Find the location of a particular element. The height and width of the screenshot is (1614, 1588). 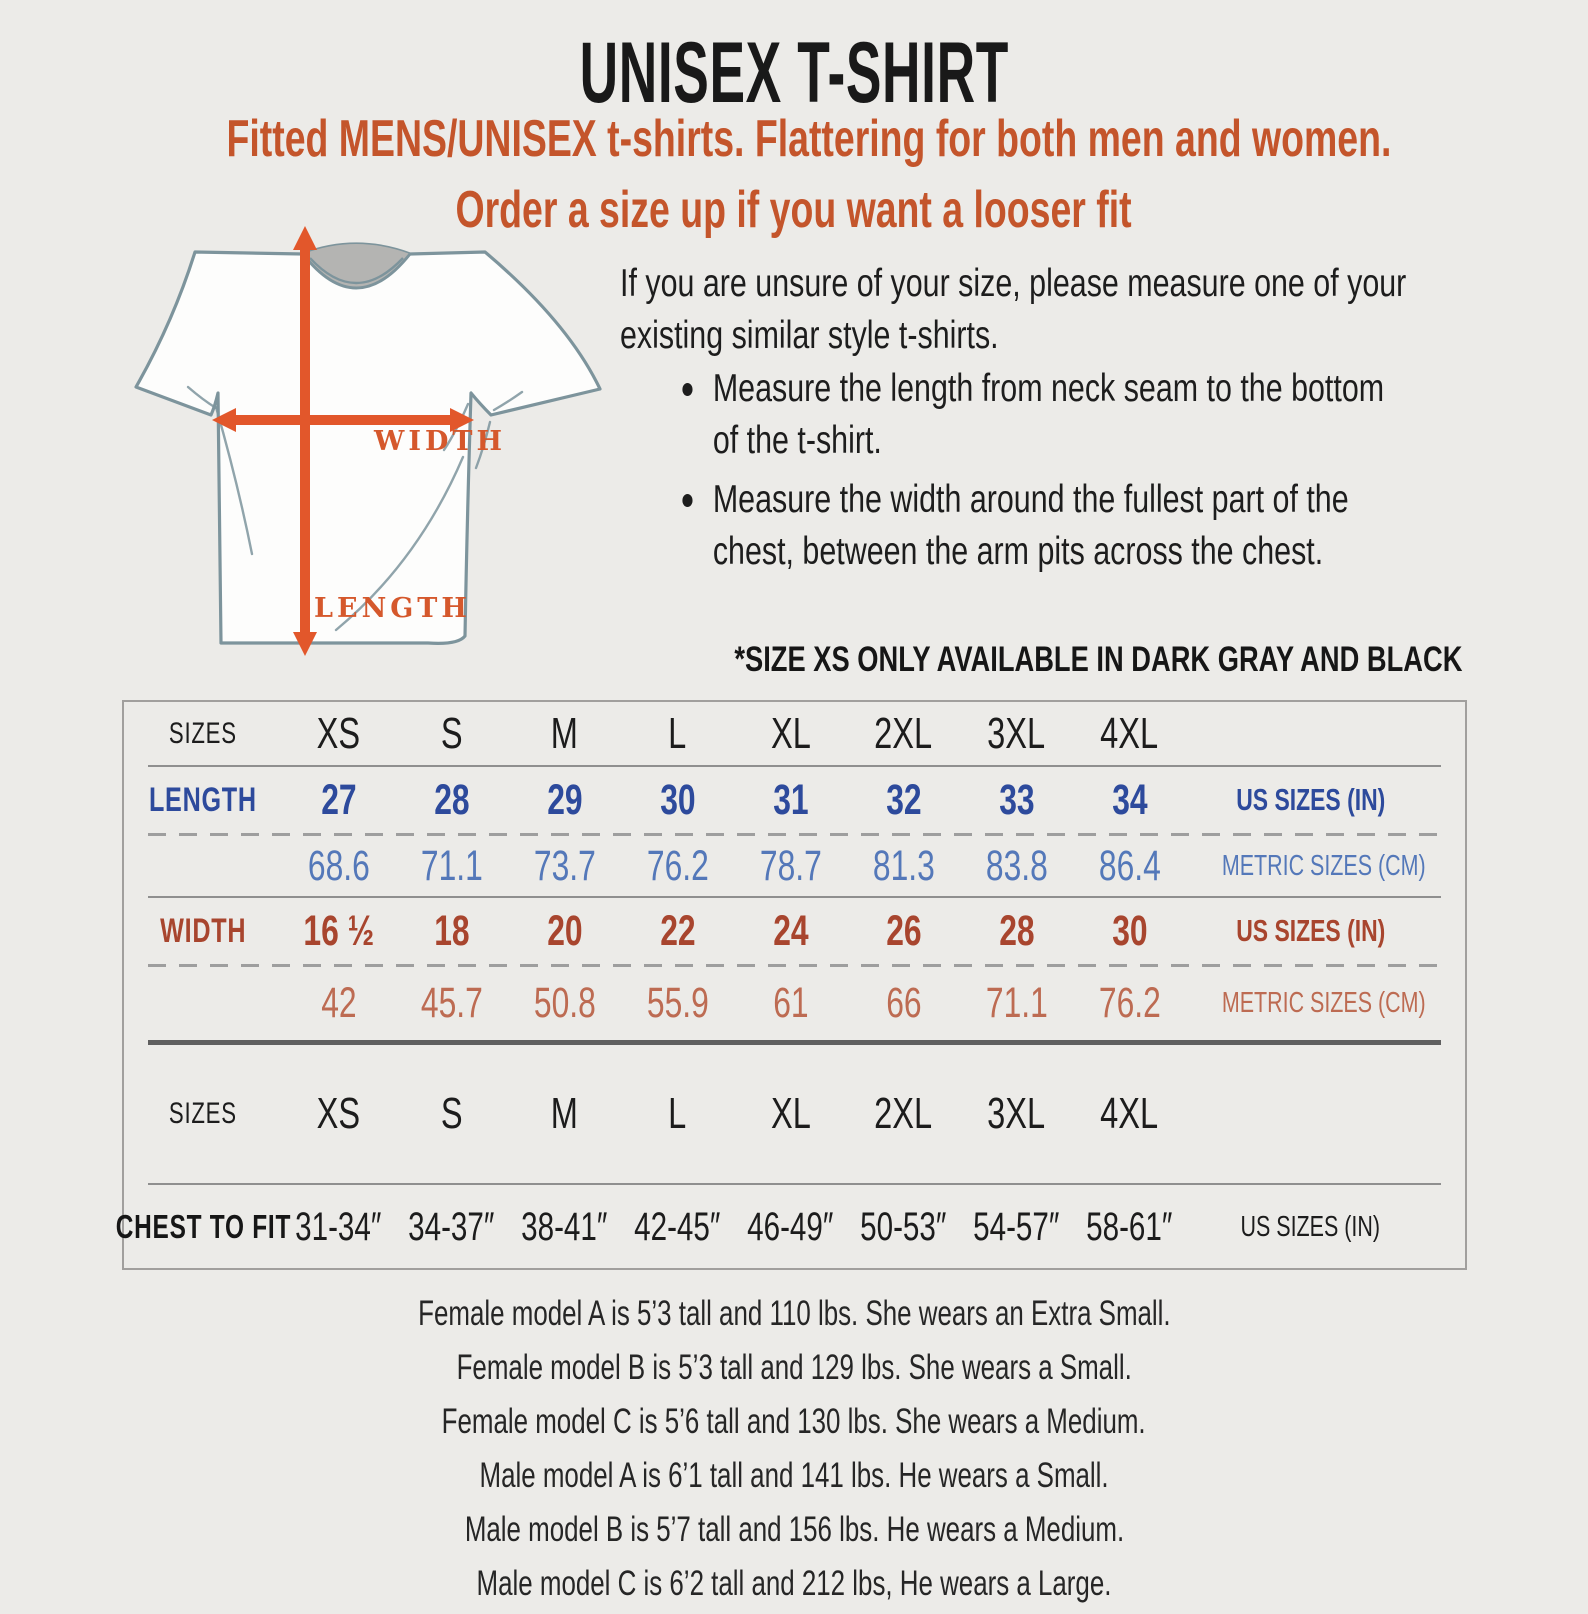

table-cell: 58-61″ is located at coordinates (1129, 1226).